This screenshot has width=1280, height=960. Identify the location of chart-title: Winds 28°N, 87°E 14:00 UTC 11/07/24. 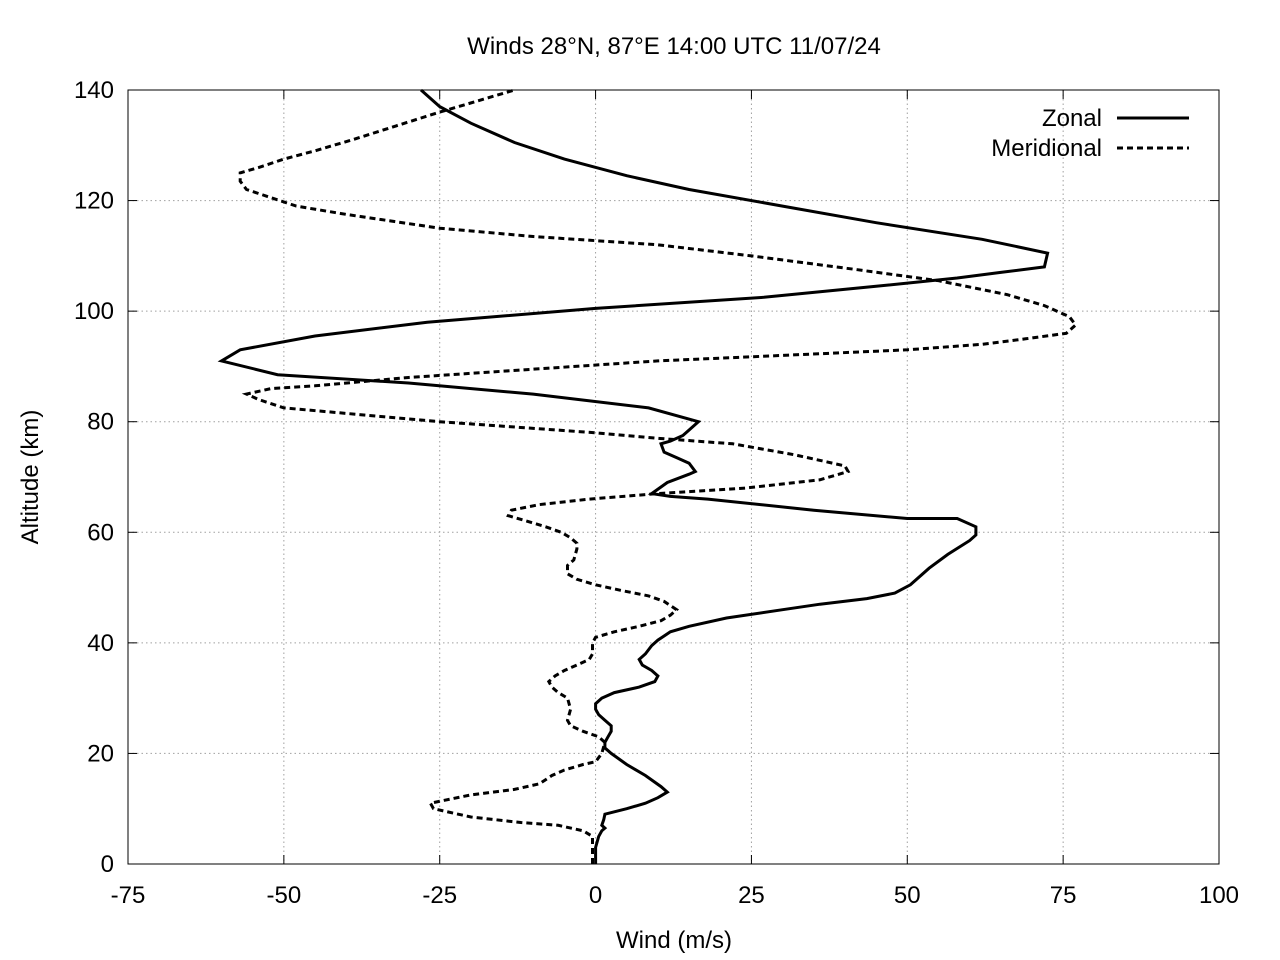
(674, 46).